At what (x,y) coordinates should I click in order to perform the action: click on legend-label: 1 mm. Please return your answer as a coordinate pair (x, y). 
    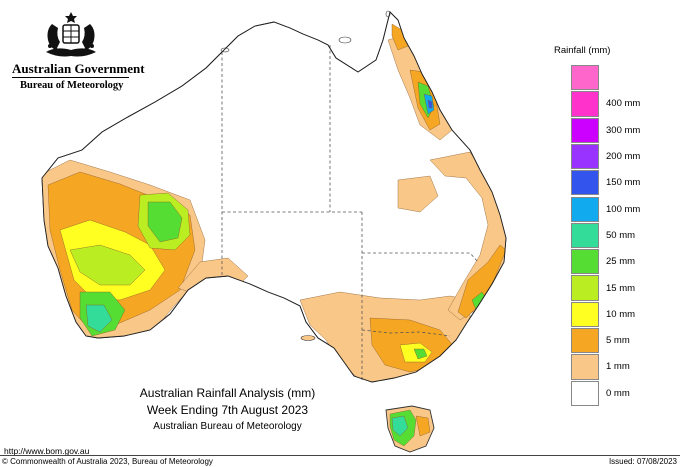
    Looking at the image, I should click on (618, 367).